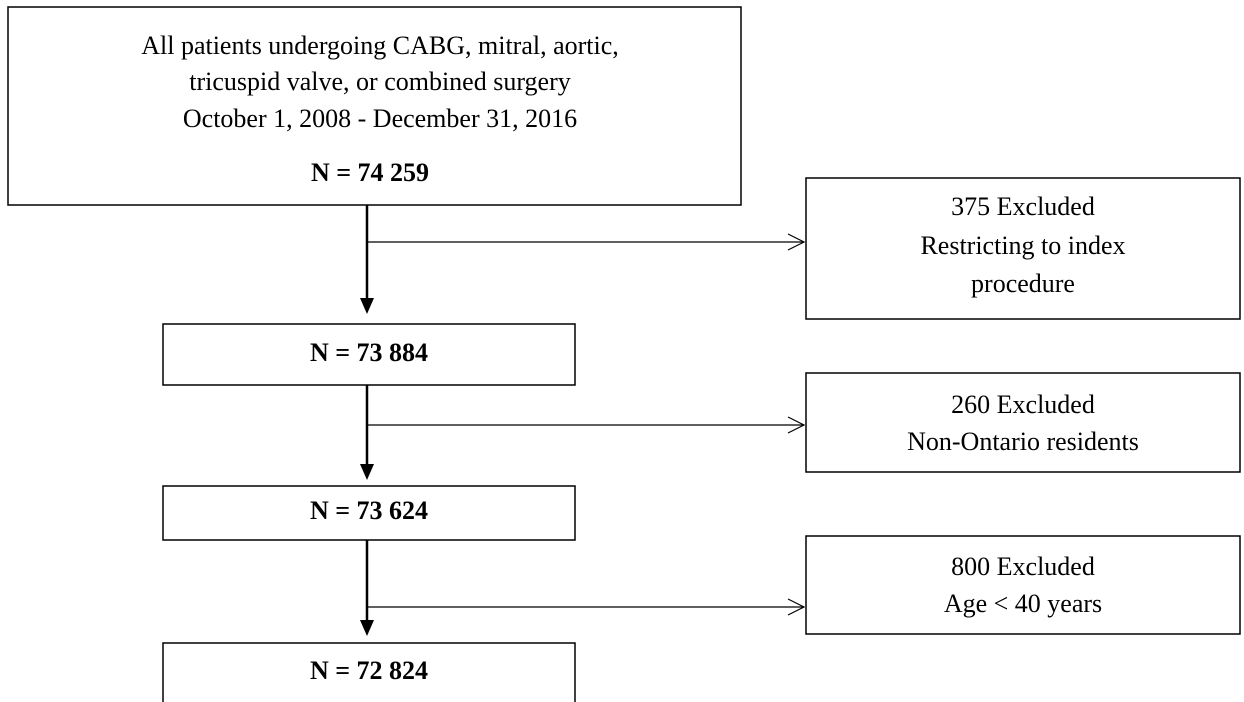 The width and height of the screenshot is (1244, 702). I want to click on box-count: N = 73 884, so click(369, 352).